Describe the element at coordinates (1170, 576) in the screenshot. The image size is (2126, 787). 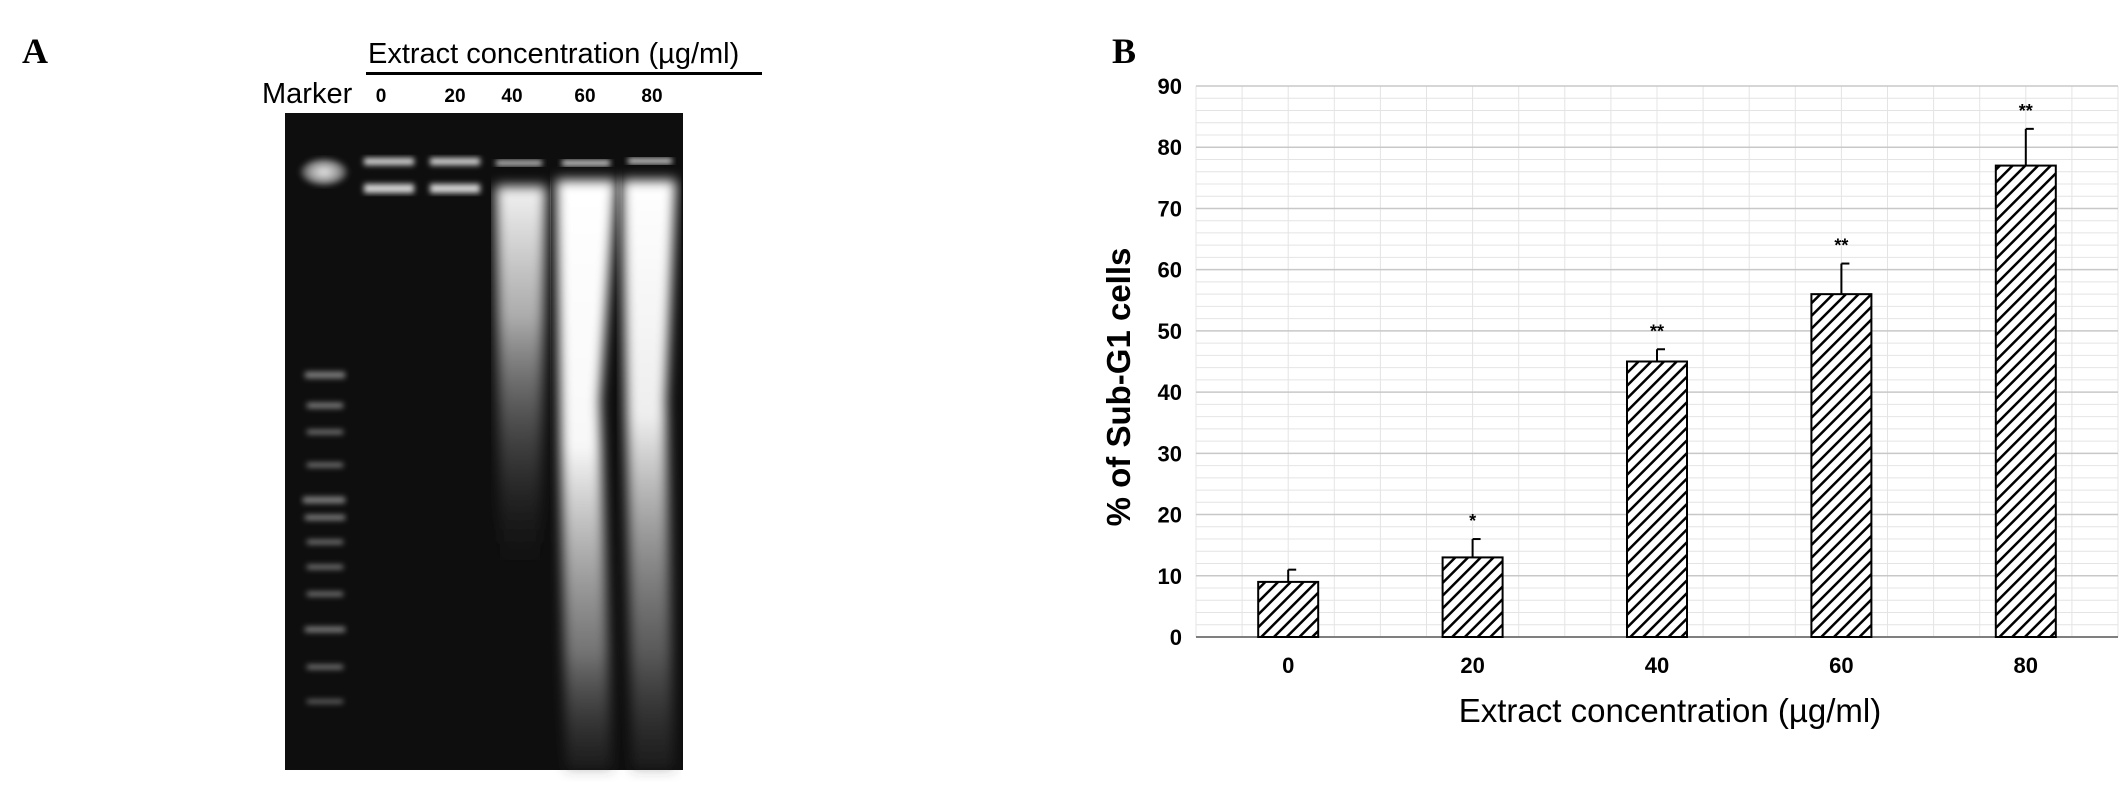
I see `y-tick-label: 10` at that location.